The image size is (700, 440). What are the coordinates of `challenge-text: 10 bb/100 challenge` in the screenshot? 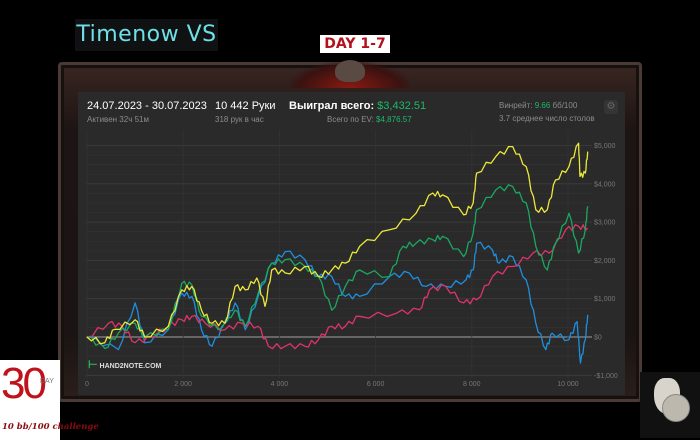 It's located at (50, 427).